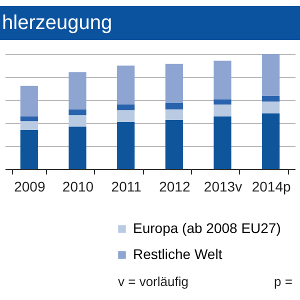 The height and width of the screenshot is (300, 300). What do you see at coordinates (283, 281) in the screenshot?
I see `text: p =` at bounding box center [283, 281].